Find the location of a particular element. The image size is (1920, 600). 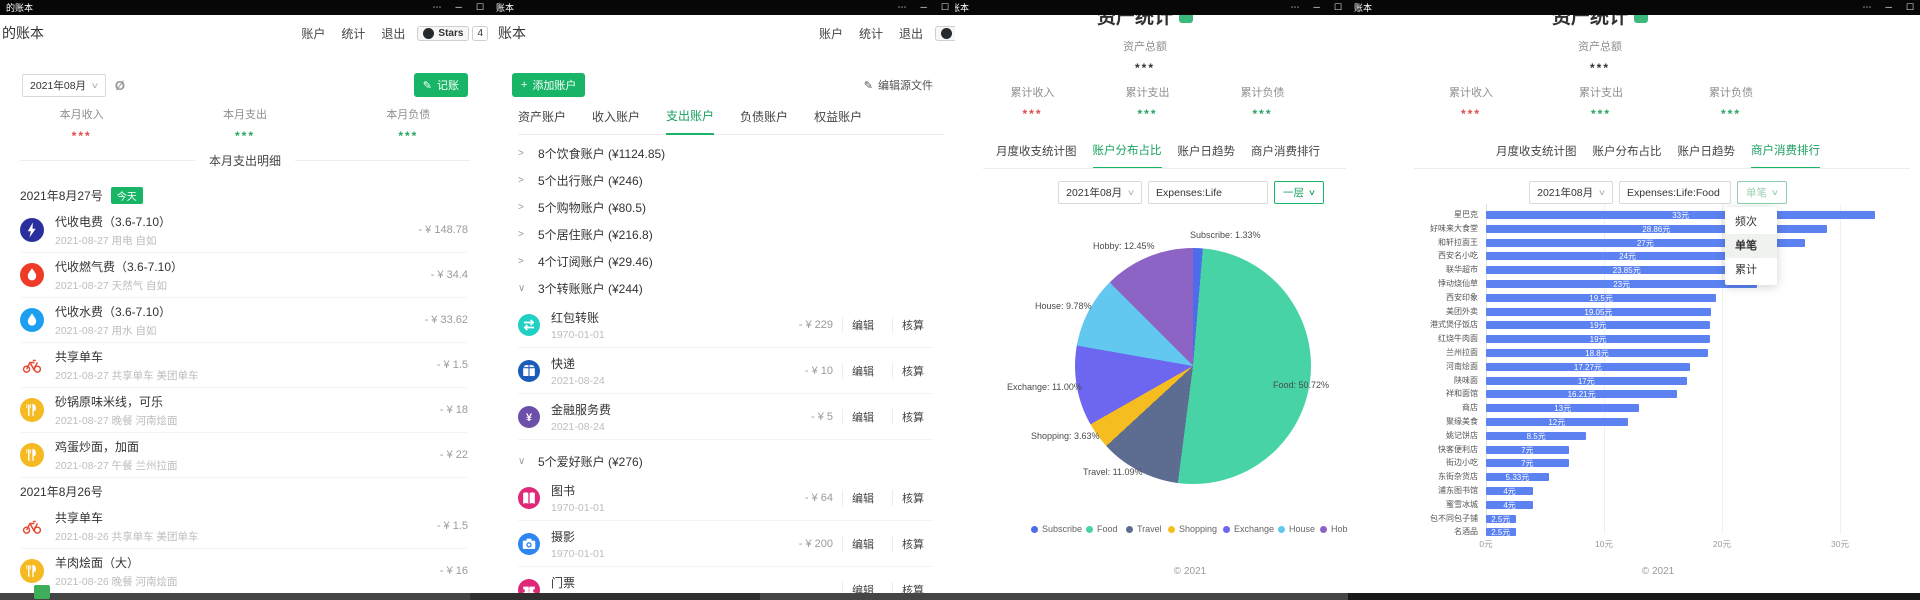

transaction-row: 代收水费（3.6-7.10） 2021-08-27 用水 自如 - ¥ 33.62 is located at coordinates (244, 320).